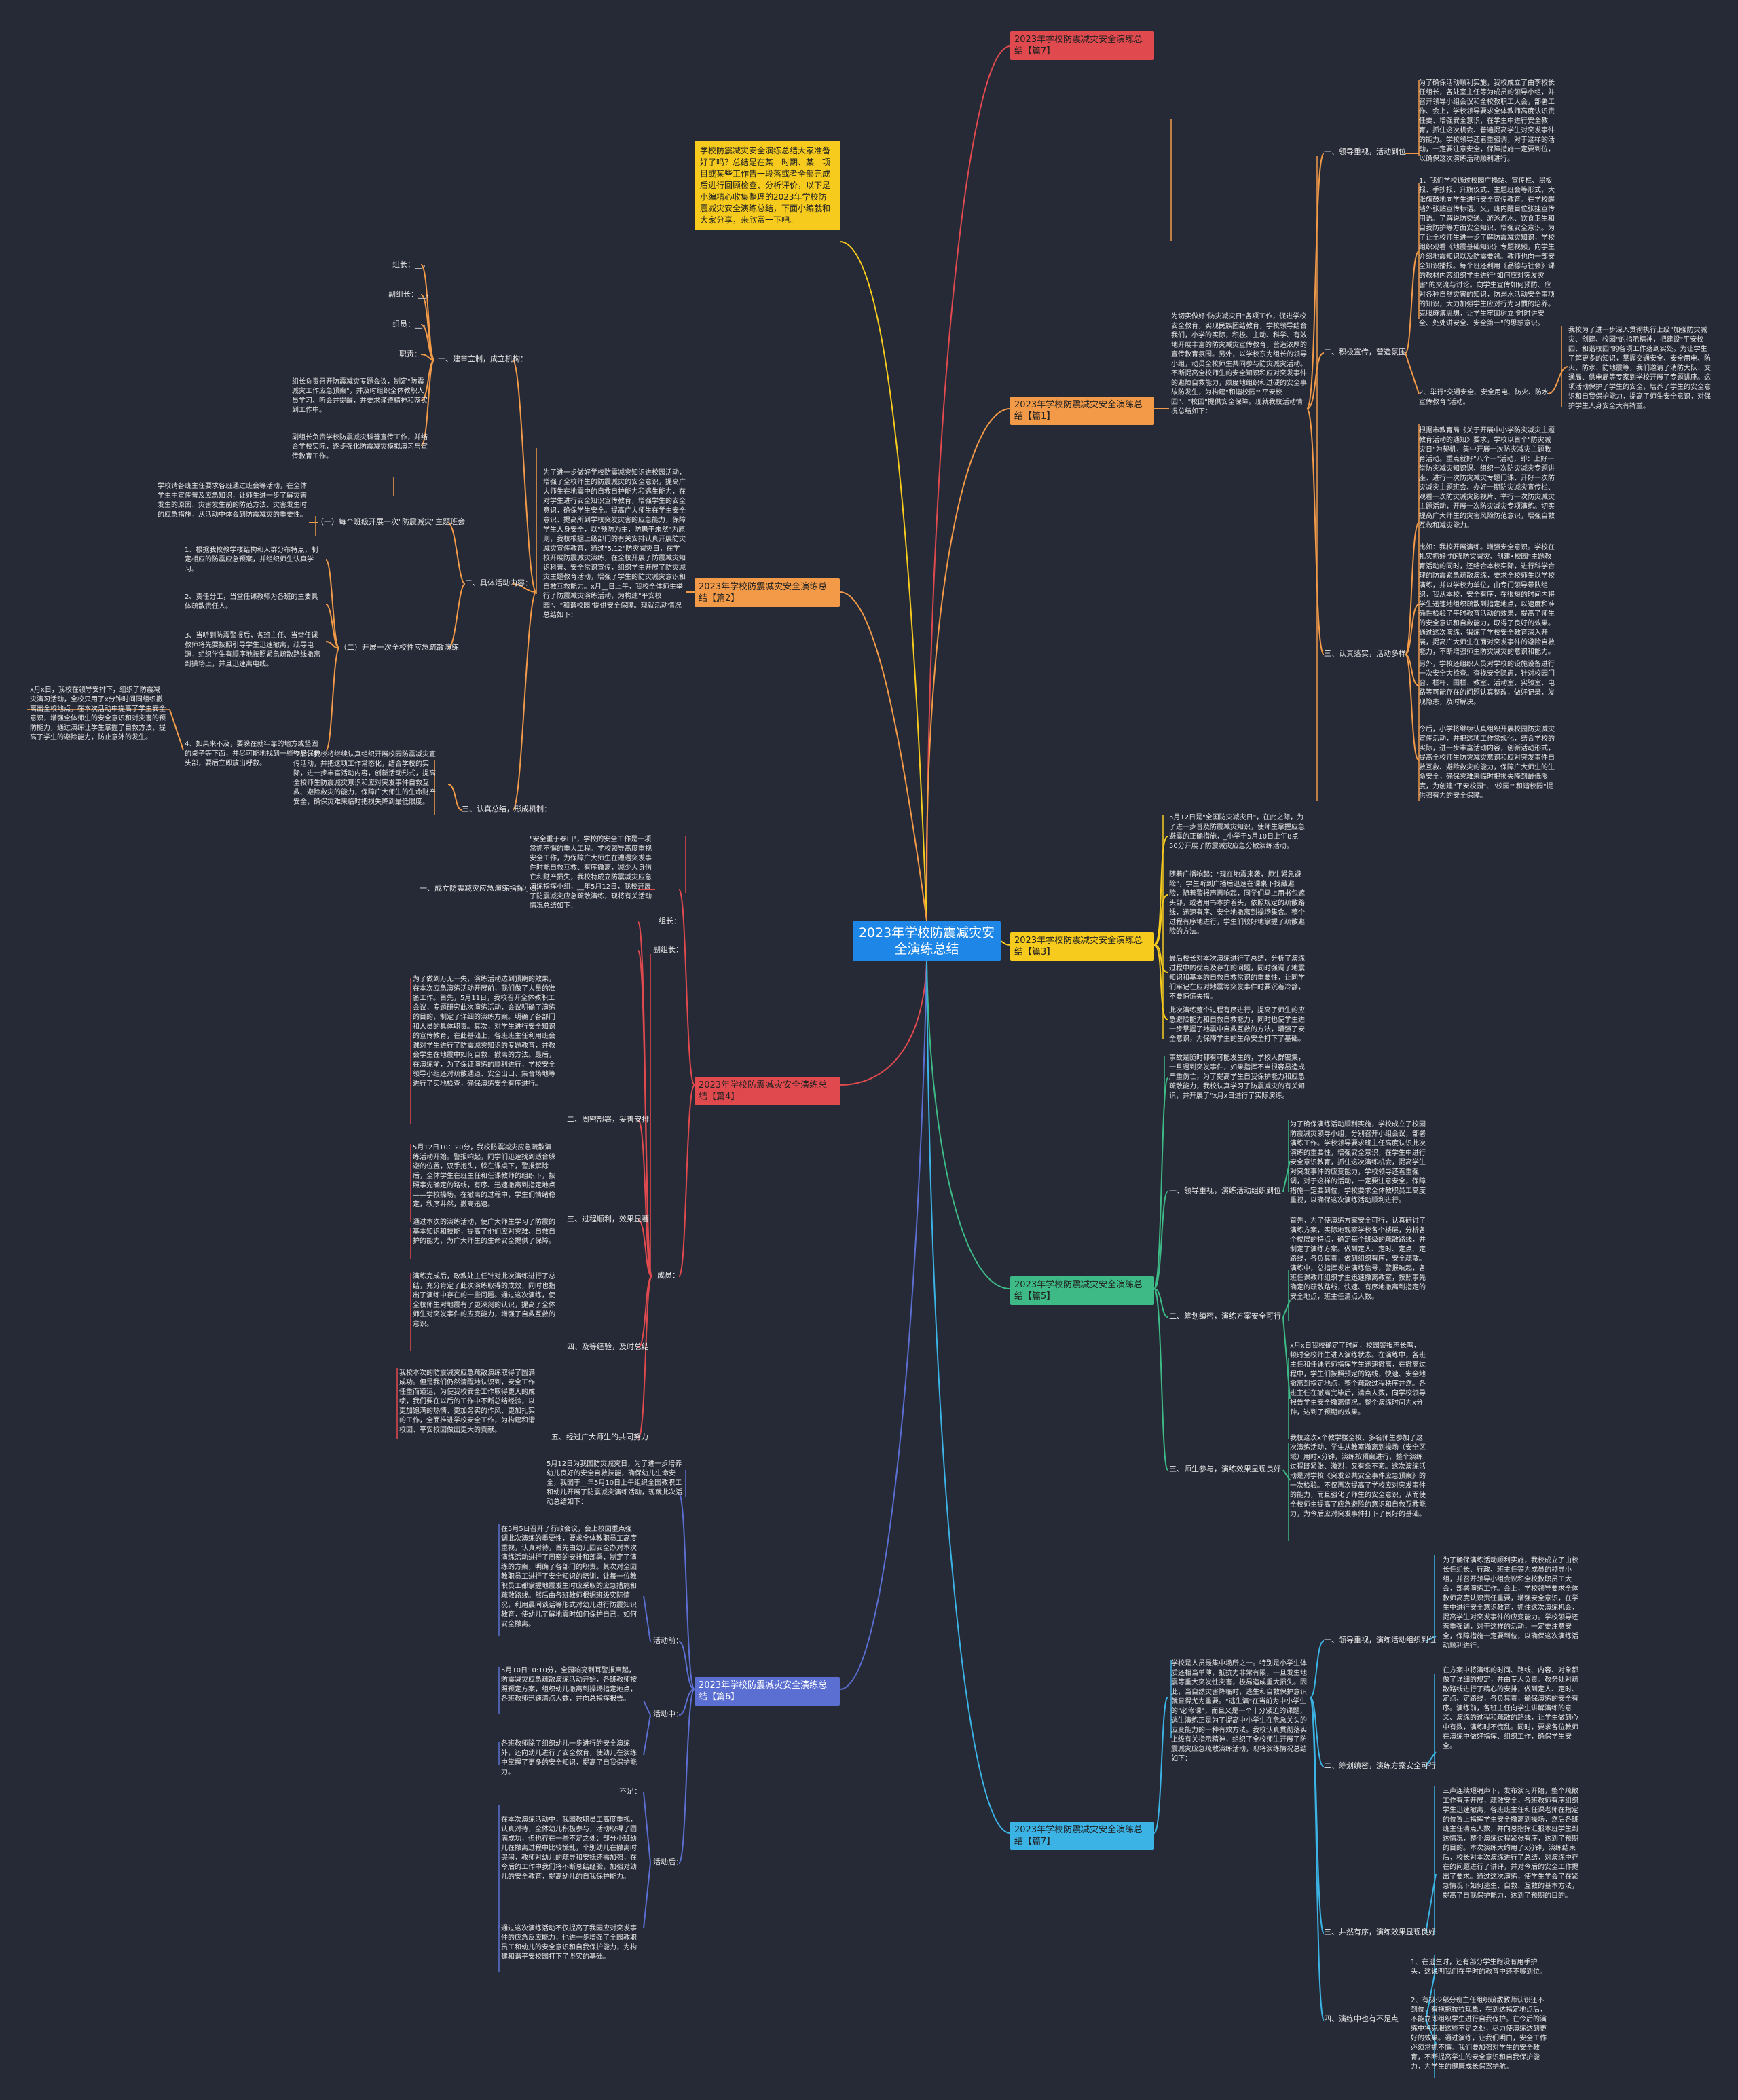  Describe the element at coordinates (768, 1691) in the screenshot. I see `branch-piece-6: 2023年学校防震减灾安全演练总结【篇6】` at that location.